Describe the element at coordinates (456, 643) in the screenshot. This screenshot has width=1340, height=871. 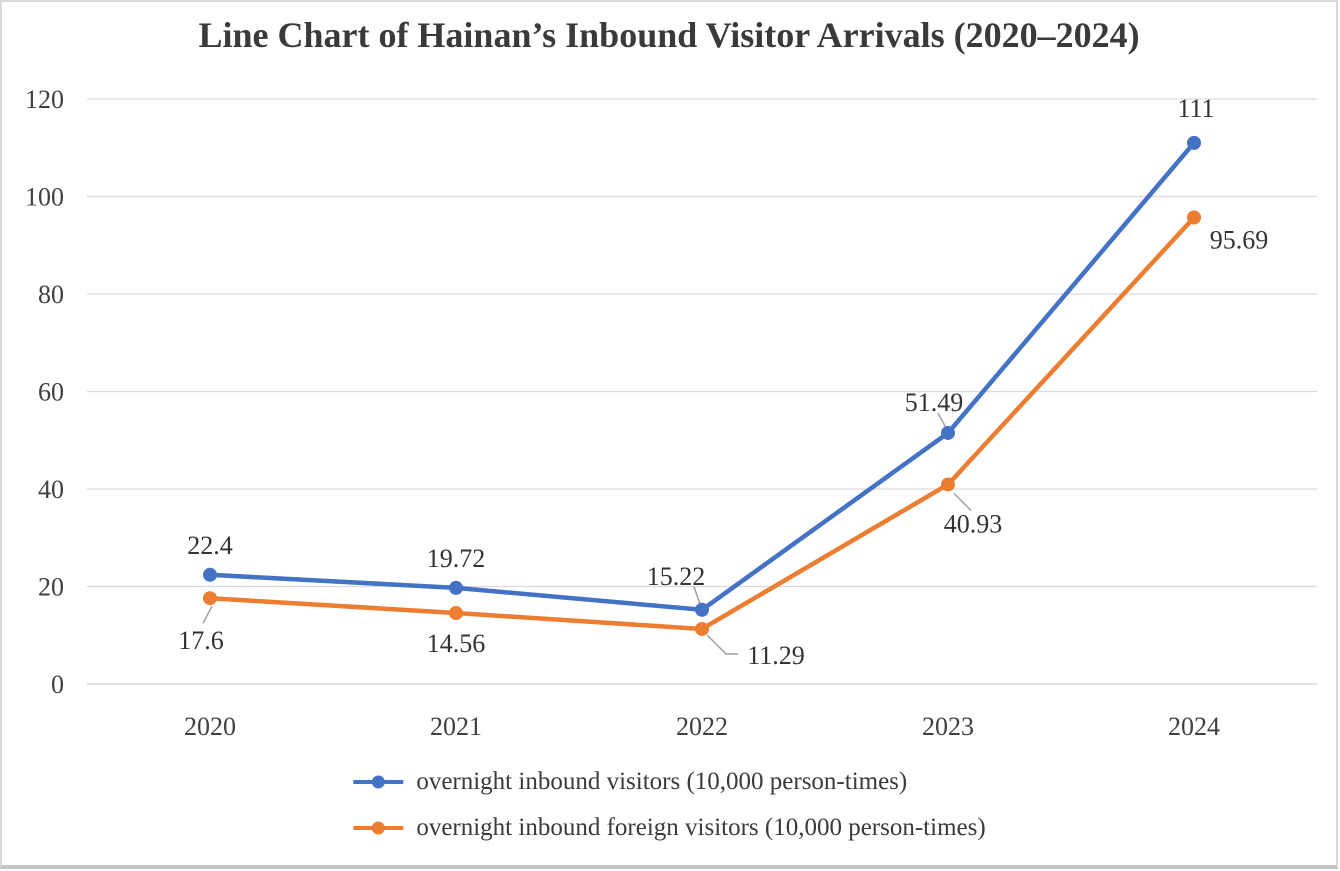
I see `data-label: 14.56` at that location.